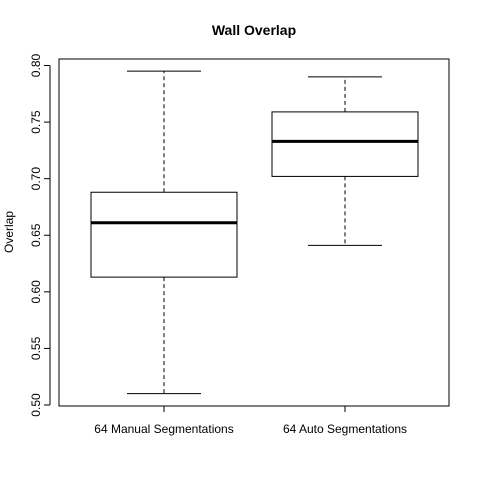  I want to click on y-tick-label: 0.70, so click(36, 179).